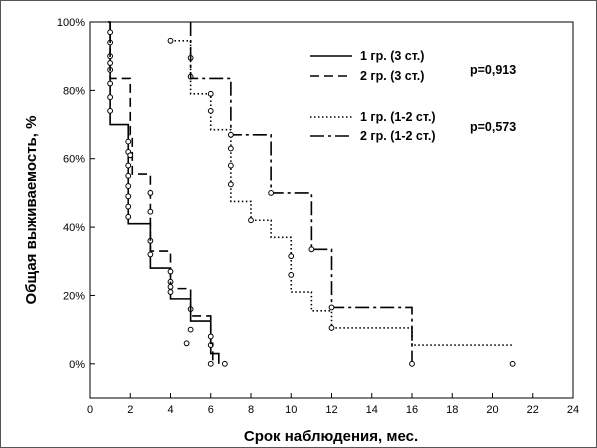 This screenshot has height=448, width=597. I want to click on p-value-group-3: p=0,913, so click(493, 70).